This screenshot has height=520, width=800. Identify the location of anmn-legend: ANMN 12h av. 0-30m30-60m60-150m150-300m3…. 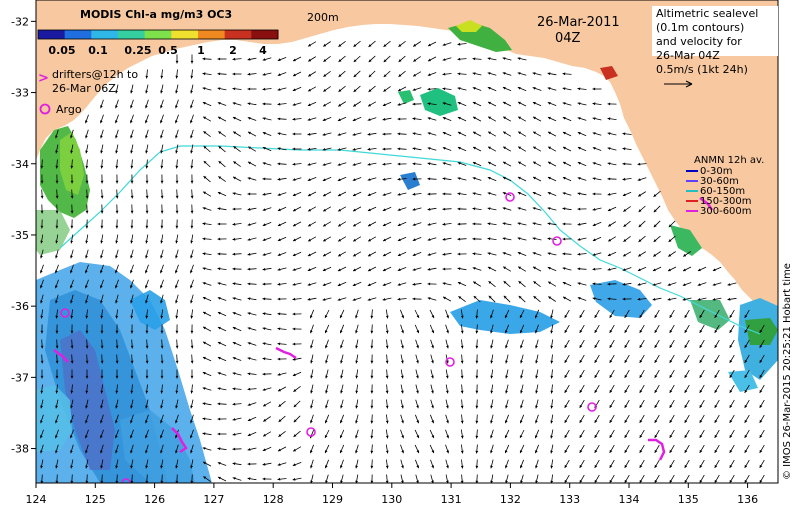
(725, 186).